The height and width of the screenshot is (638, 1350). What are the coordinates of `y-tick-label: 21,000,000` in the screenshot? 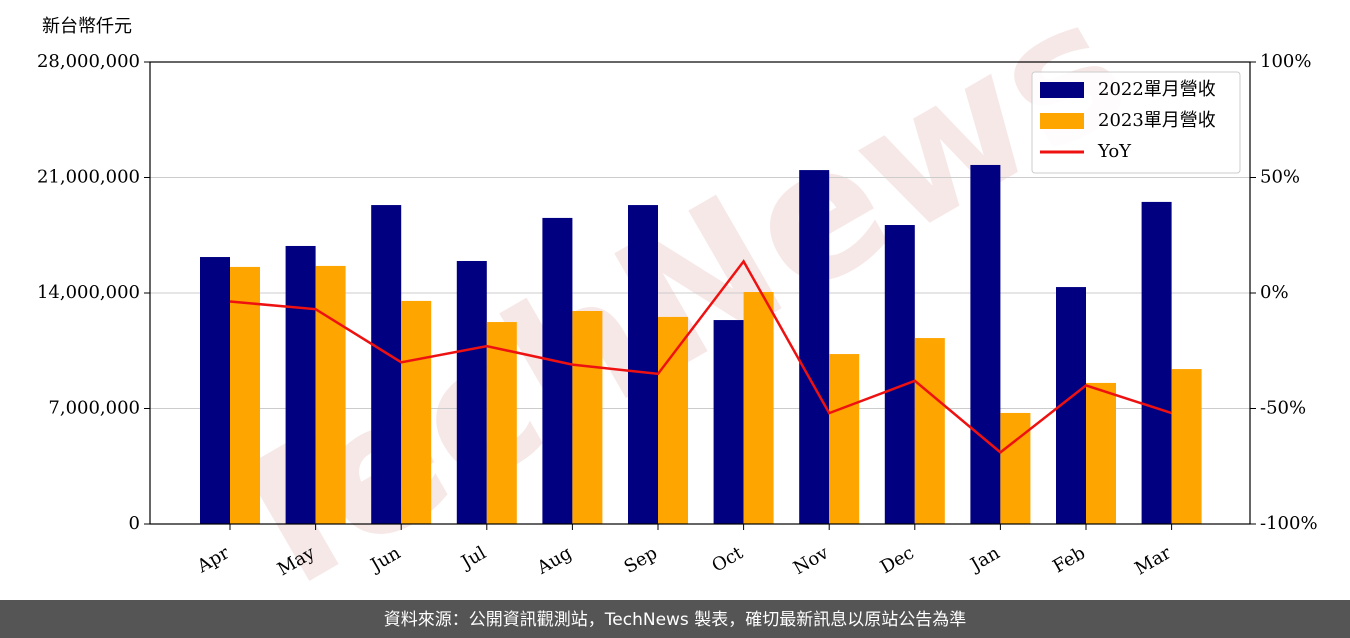 It's located at (88, 177).